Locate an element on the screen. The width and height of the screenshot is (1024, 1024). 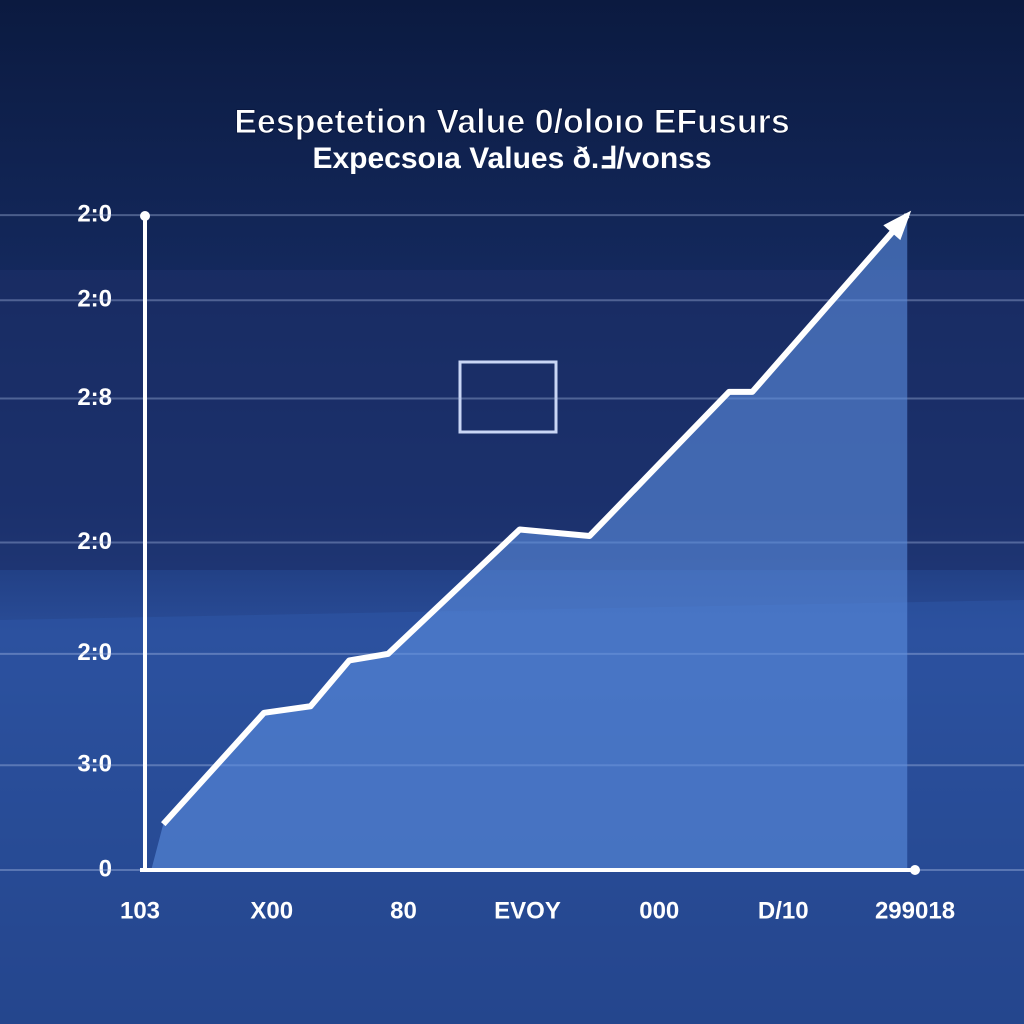
y-tick-label: 0 is located at coordinates (105, 868).